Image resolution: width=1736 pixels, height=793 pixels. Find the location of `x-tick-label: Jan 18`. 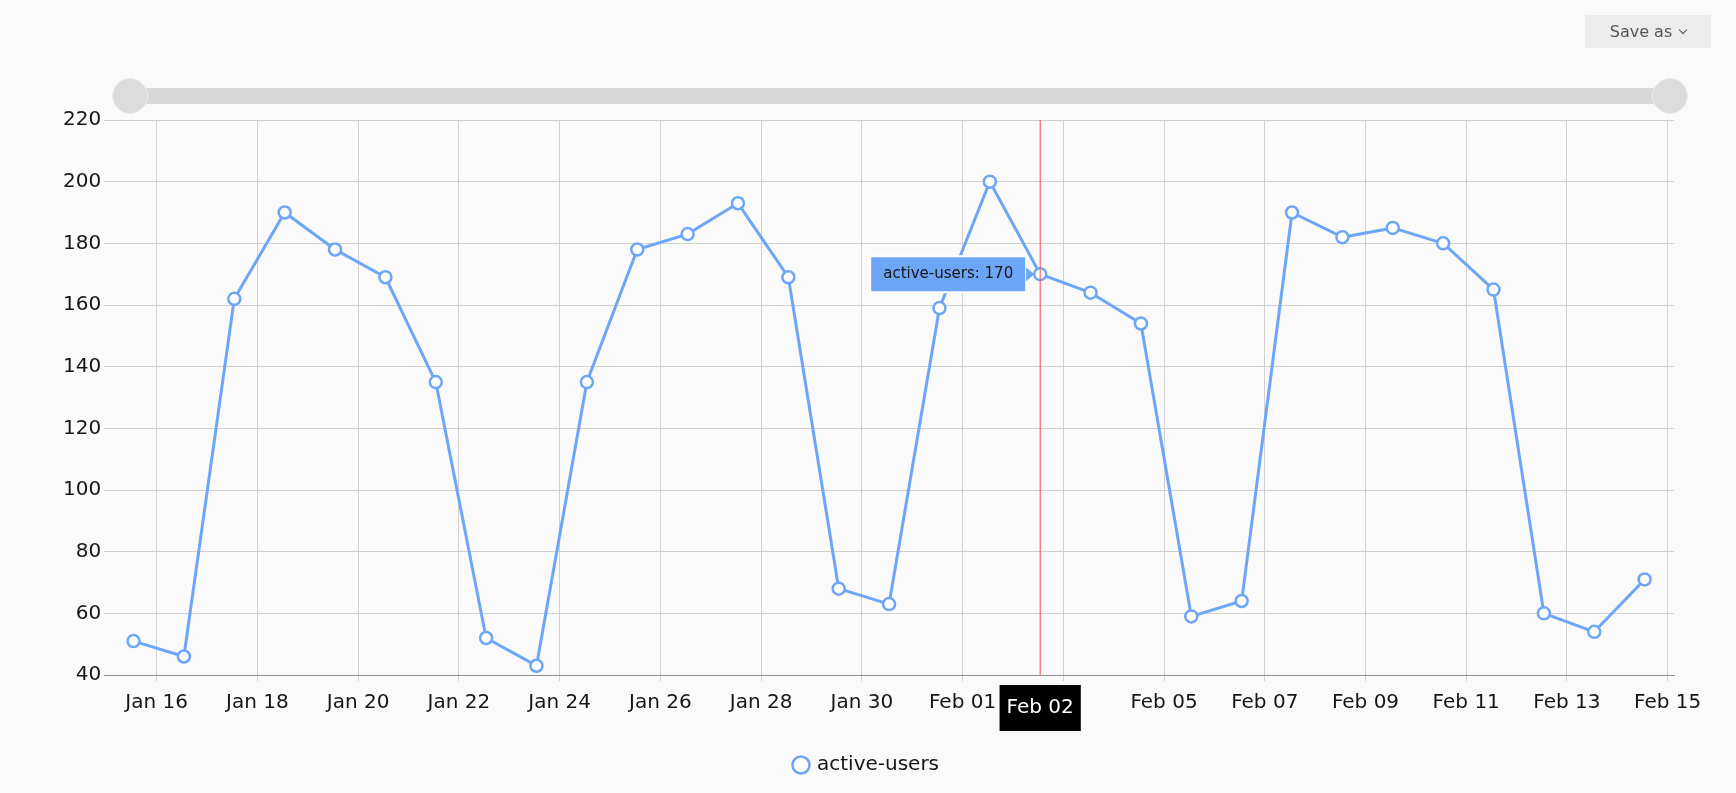

x-tick-label: Jan 18 is located at coordinates (256, 701).